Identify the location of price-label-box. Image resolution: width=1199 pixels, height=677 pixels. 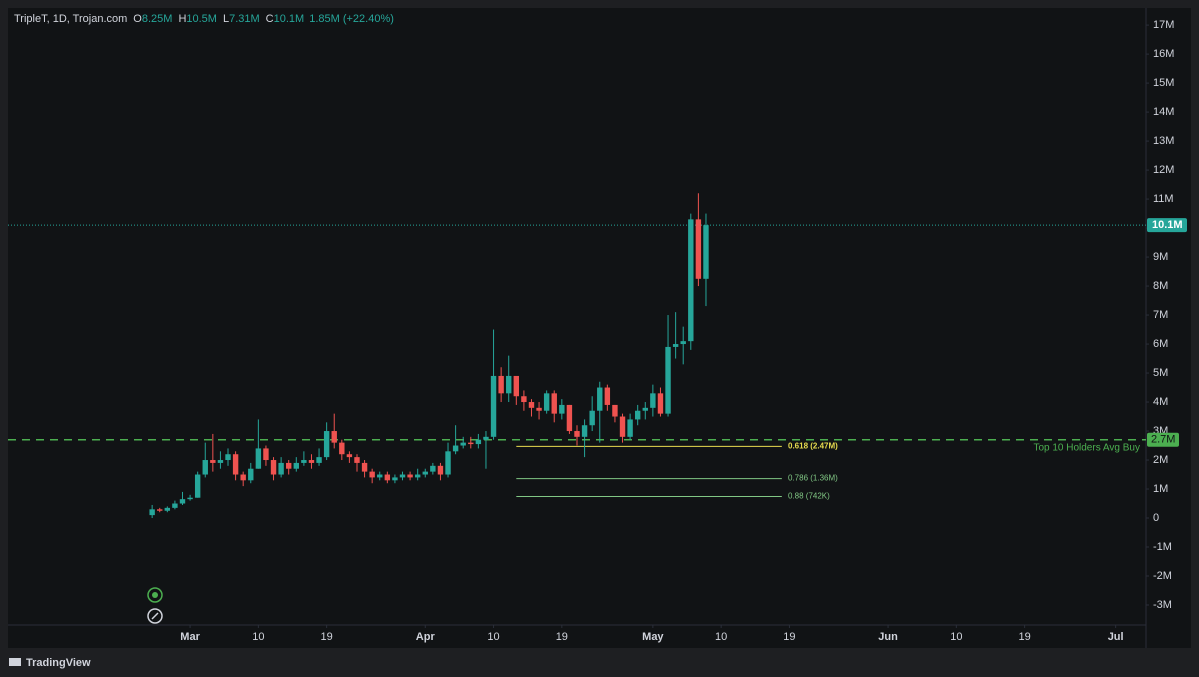
(1167, 225).